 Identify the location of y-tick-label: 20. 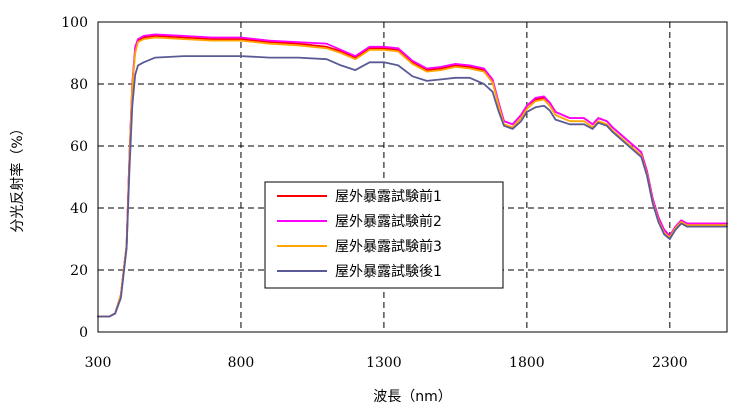
(79, 271).